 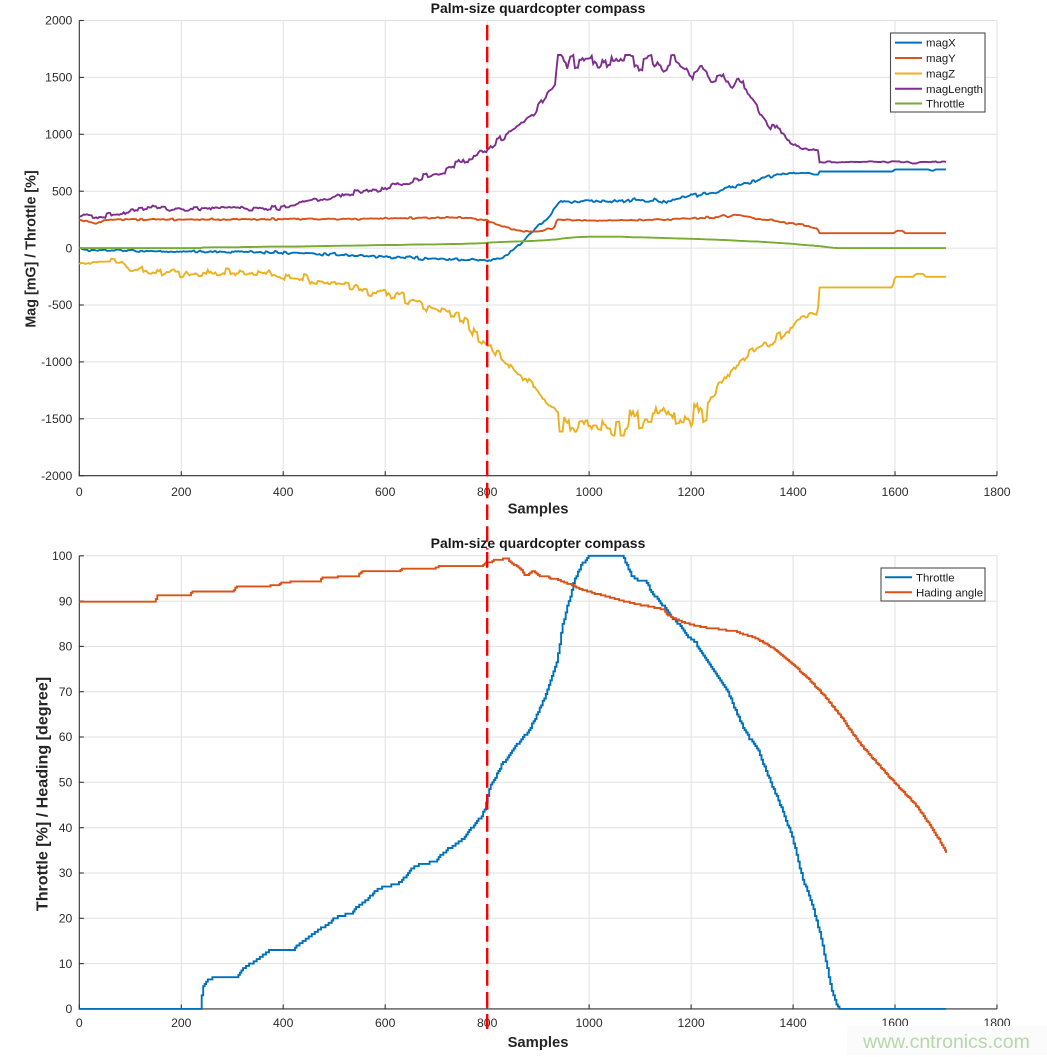 I want to click on svg-text: Hading angle, so click(x=949, y=593).